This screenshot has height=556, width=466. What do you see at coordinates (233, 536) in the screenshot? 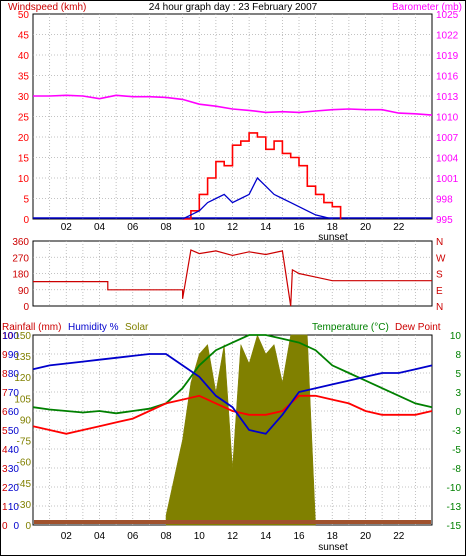
I see `x-tick-label-bottom: 12` at bounding box center [233, 536].